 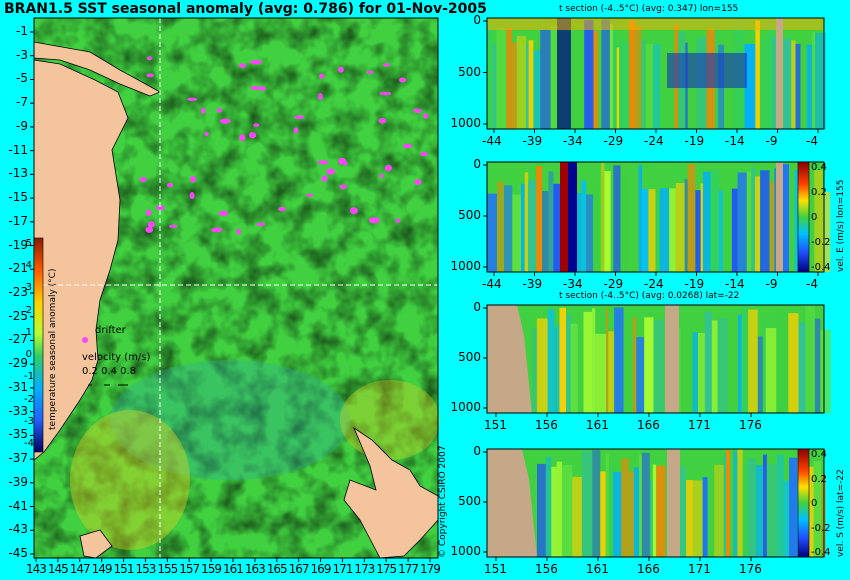 What do you see at coordinates (18, 386) in the screenshot?
I see `lat-tick-label: -31` at bounding box center [18, 386].